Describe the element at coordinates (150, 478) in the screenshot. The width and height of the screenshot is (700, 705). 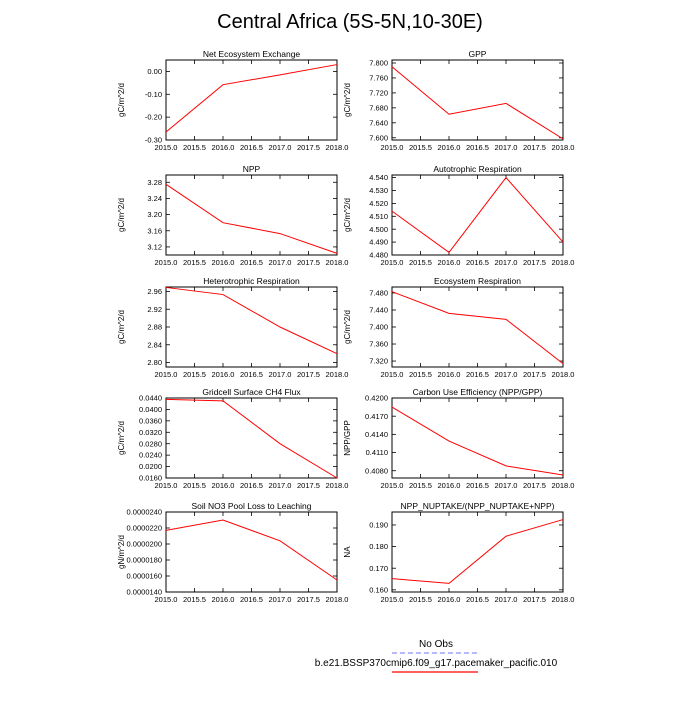
I see `y-tick-label: 0.0160` at that location.